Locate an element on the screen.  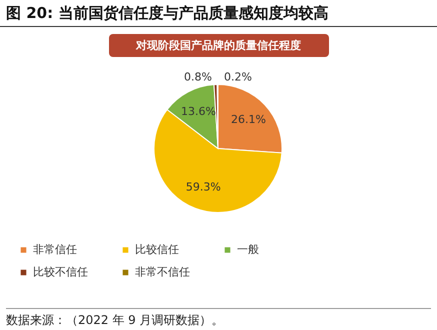
data-label: 59.3% is located at coordinates (203, 187).